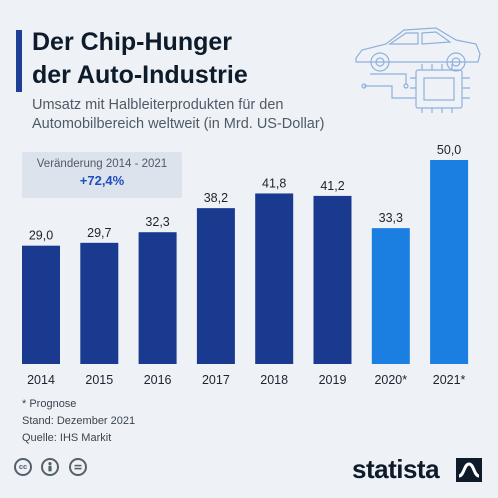 This screenshot has width=498, height=498. I want to click on equal-glyph, so click(78, 467).